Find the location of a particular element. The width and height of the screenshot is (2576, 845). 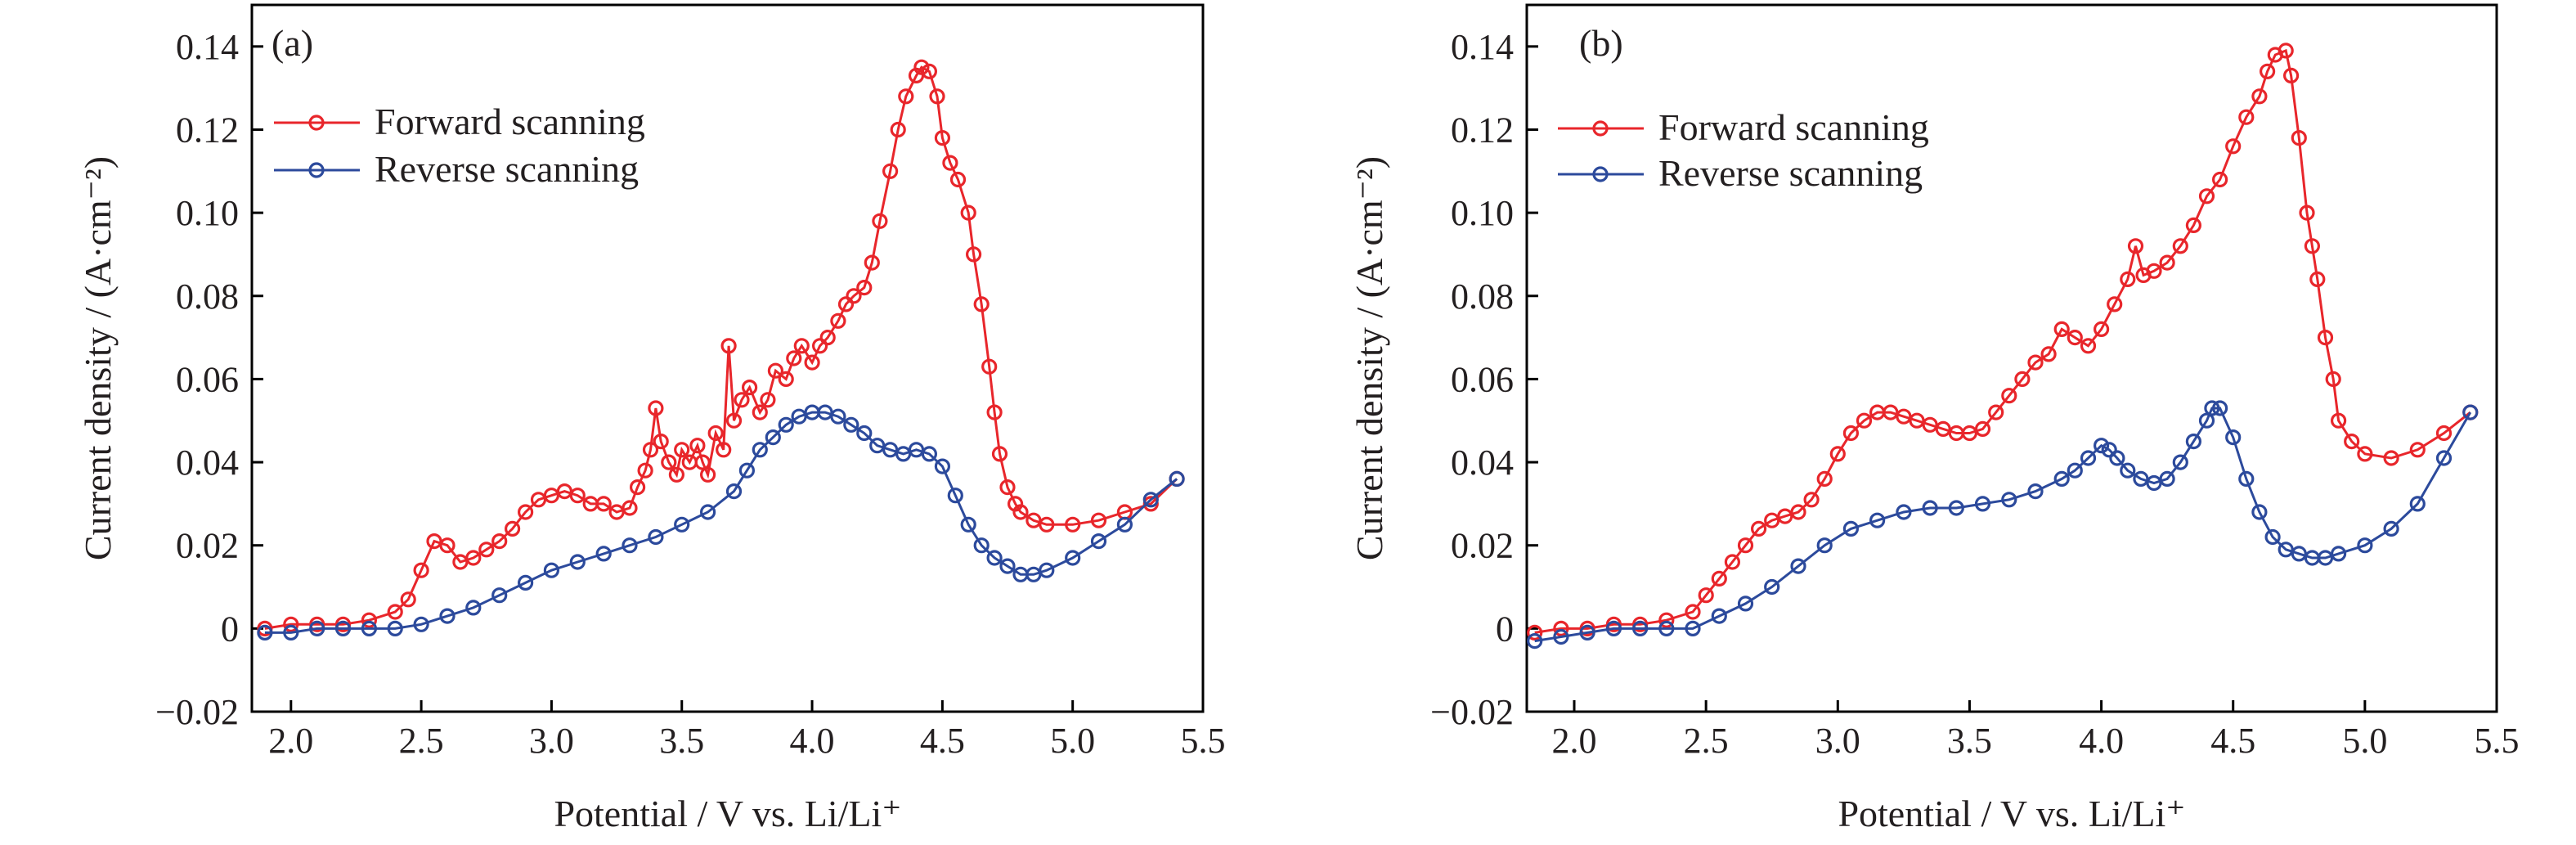

panel-label-b: (b) is located at coordinates (1601, 43).